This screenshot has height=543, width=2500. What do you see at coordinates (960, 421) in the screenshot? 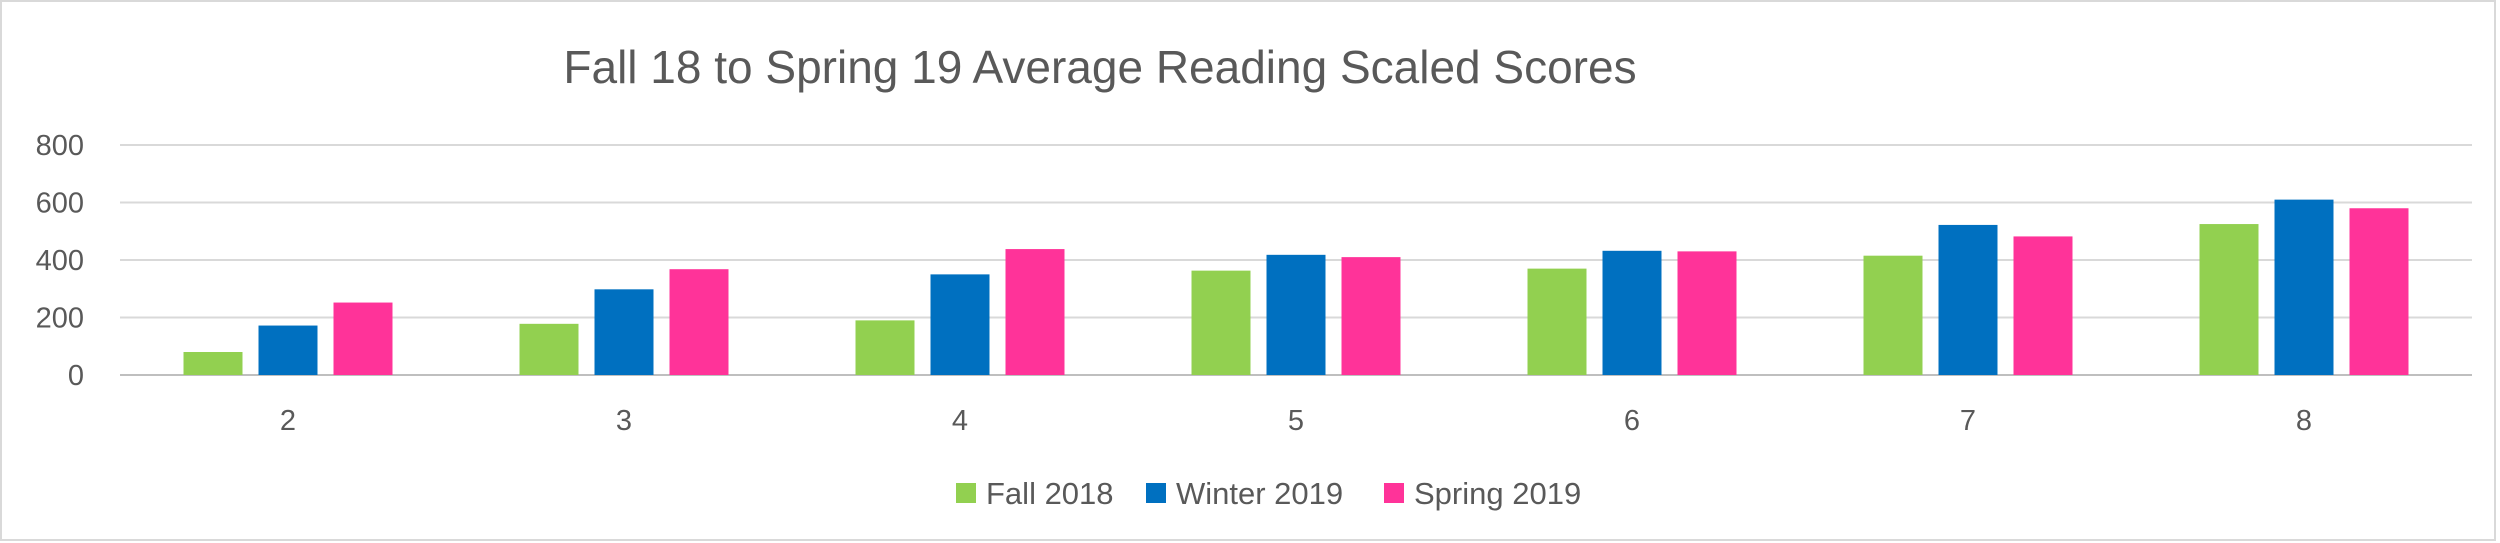
I see `x-tick-label: 4` at bounding box center [960, 421].